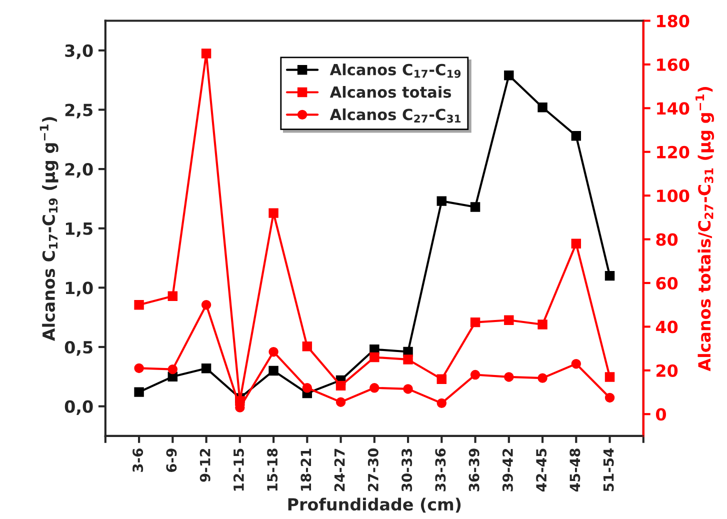 This screenshot has width=727, height=519. I want to click on x-tick-label: 39-42, so click(507, 470).